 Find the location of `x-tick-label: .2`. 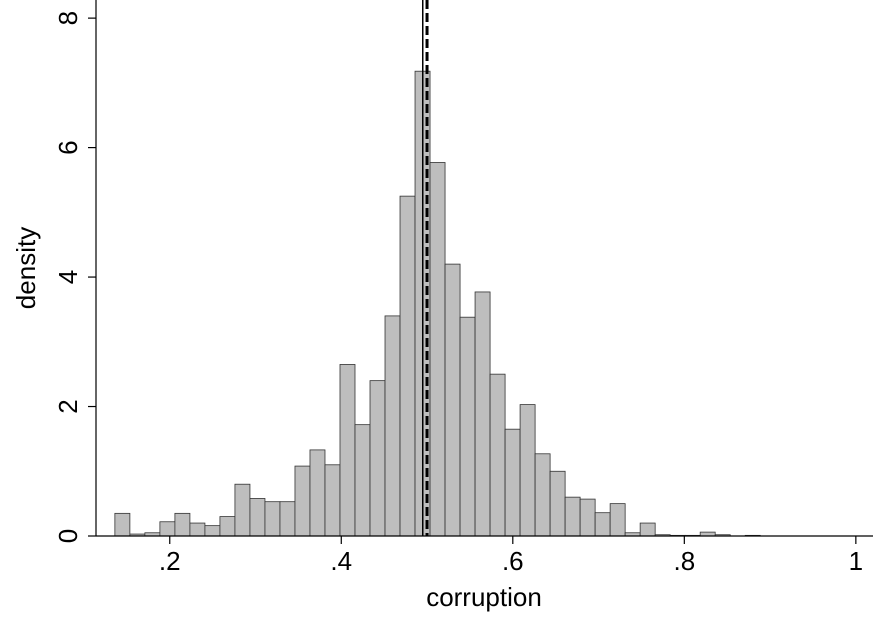

x-tick-label: .2 is located at coordinates (170, 561).